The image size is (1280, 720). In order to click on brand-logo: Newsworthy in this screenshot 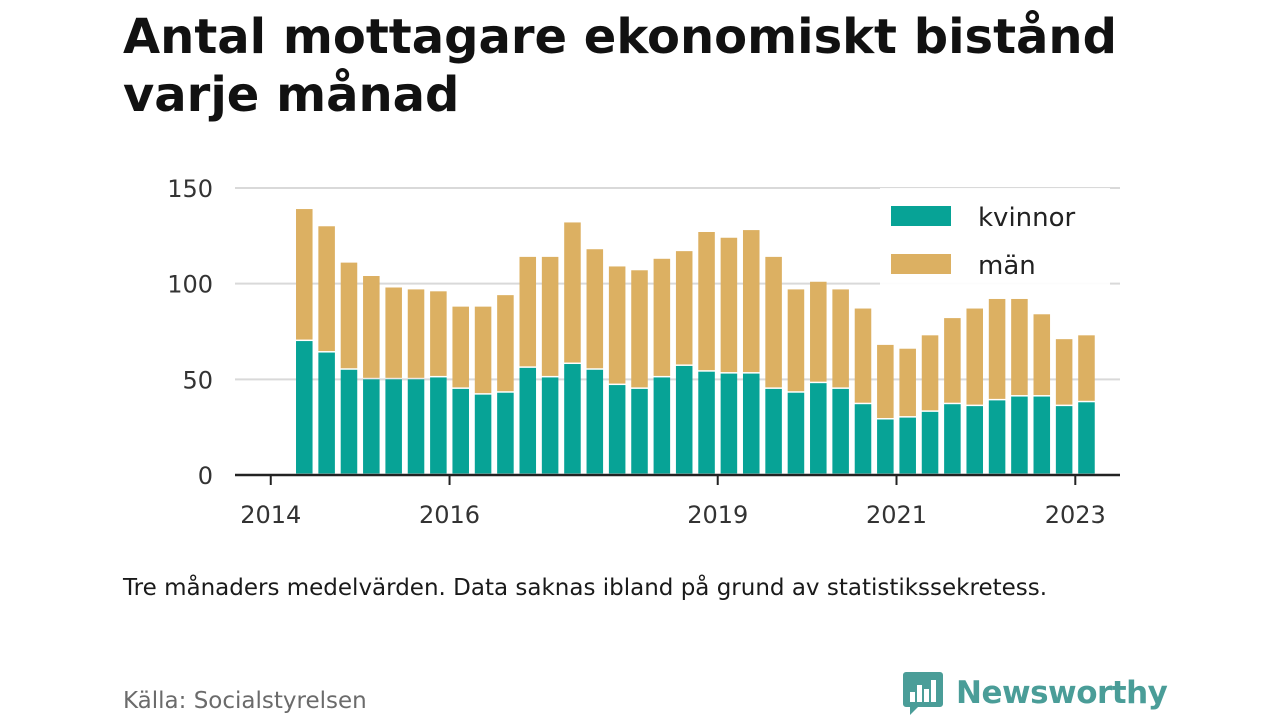, I will do `click(1035, 693)`.